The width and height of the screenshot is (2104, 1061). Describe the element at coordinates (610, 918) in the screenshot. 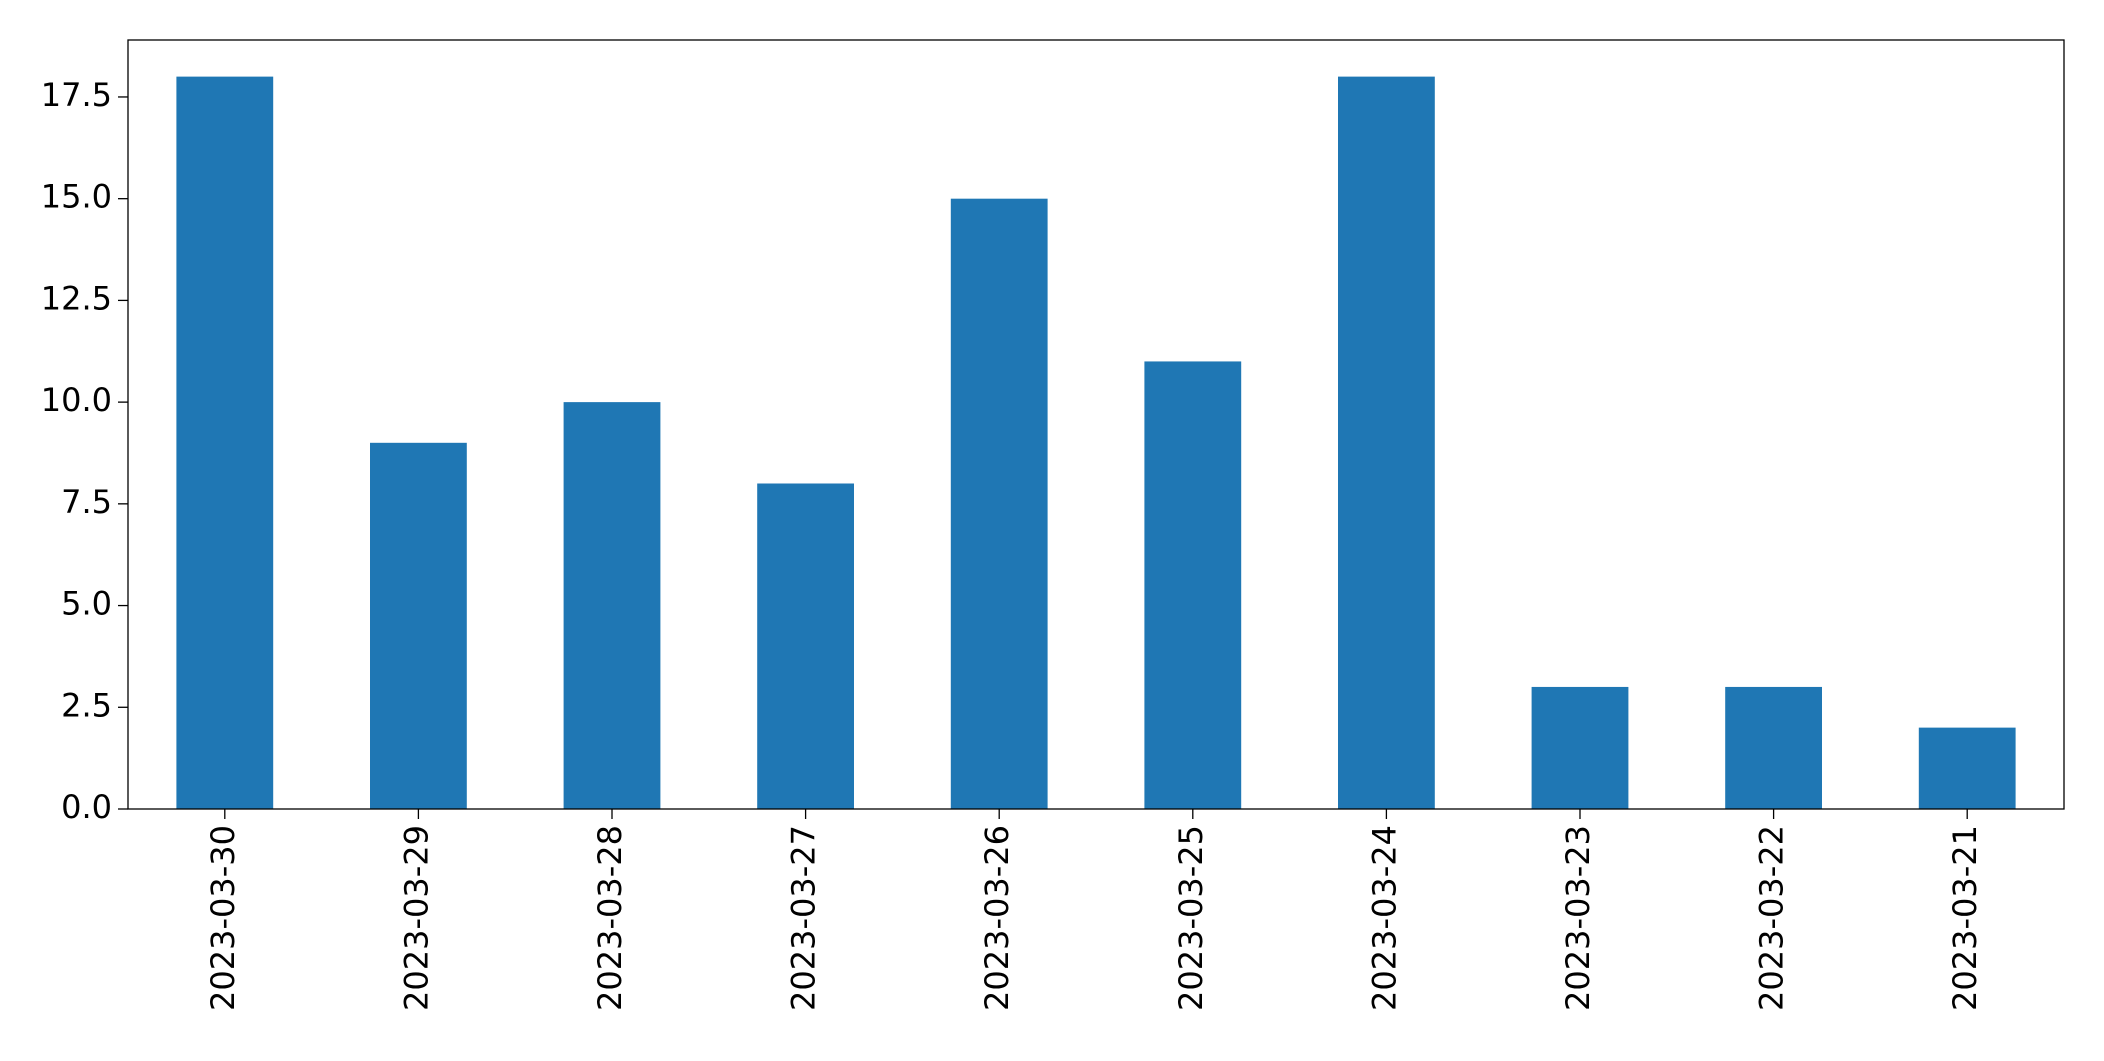

I see `x-tick-label: 2023-03-28` at that location.